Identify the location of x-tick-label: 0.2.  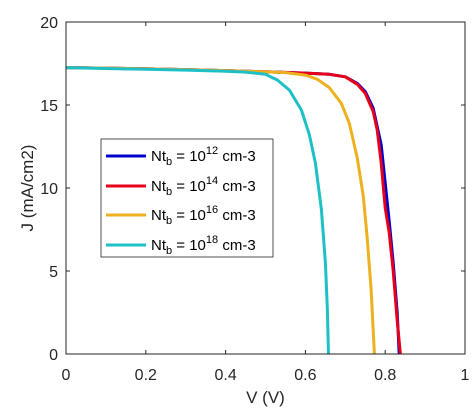
(146, 375).